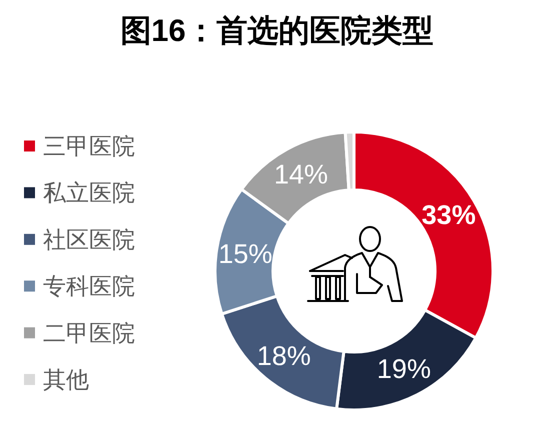 This screenshot has width=535, height=429. I want to click on data-label: 33%, so click(449, 215).